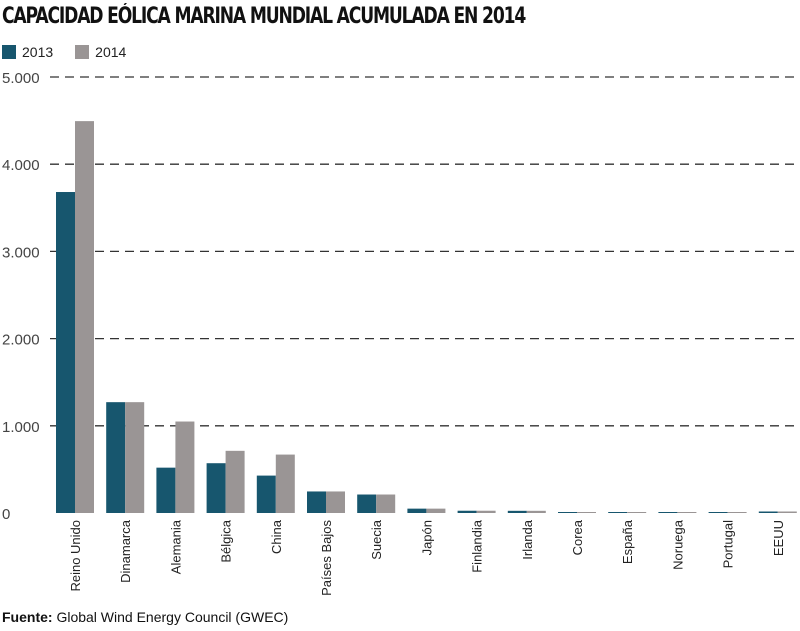 This screenshot has height=631, width=800. What do you see at coordinates (326, 558) in the screenshot?
I see `x-tick-label: Países Bajos` at bounding box center [326, 558].